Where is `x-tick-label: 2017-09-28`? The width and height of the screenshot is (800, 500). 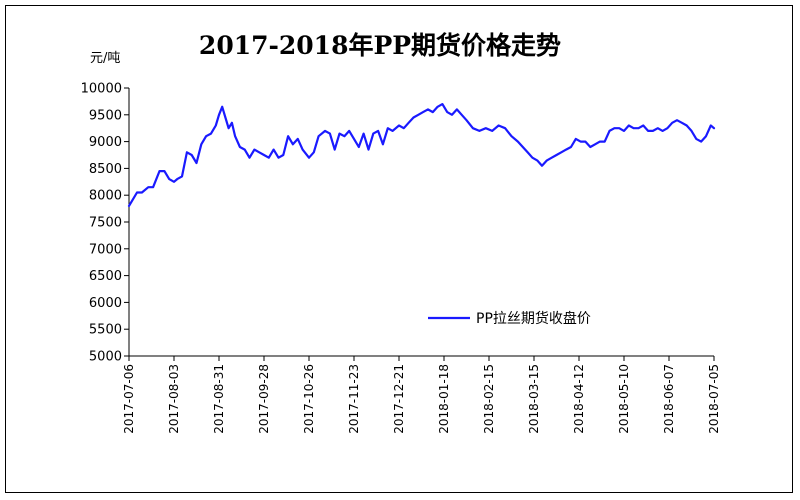
x-tick-label: 2017-09-28 is located at coordinates (264, 399).